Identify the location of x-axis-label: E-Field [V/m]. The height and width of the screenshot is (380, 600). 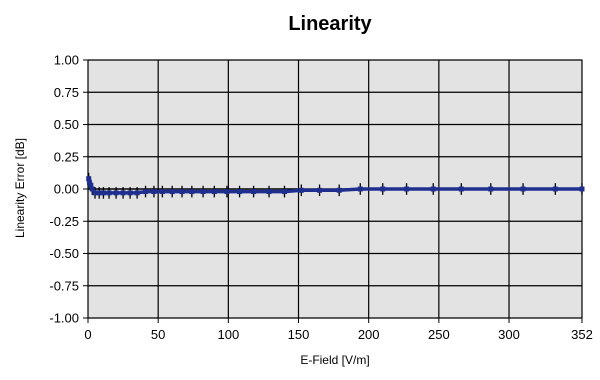
(334, 360).